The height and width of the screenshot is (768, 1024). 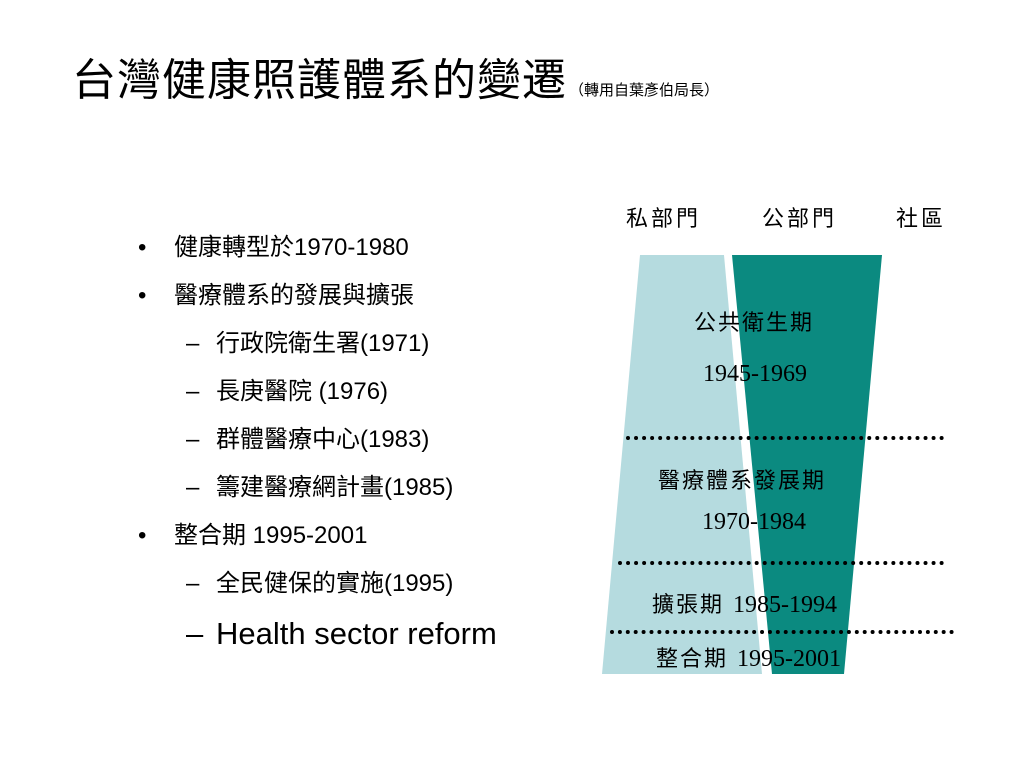 I want to click on bullet-item: • 醫療體系的發展與擴張, so click(x=368, y=300).